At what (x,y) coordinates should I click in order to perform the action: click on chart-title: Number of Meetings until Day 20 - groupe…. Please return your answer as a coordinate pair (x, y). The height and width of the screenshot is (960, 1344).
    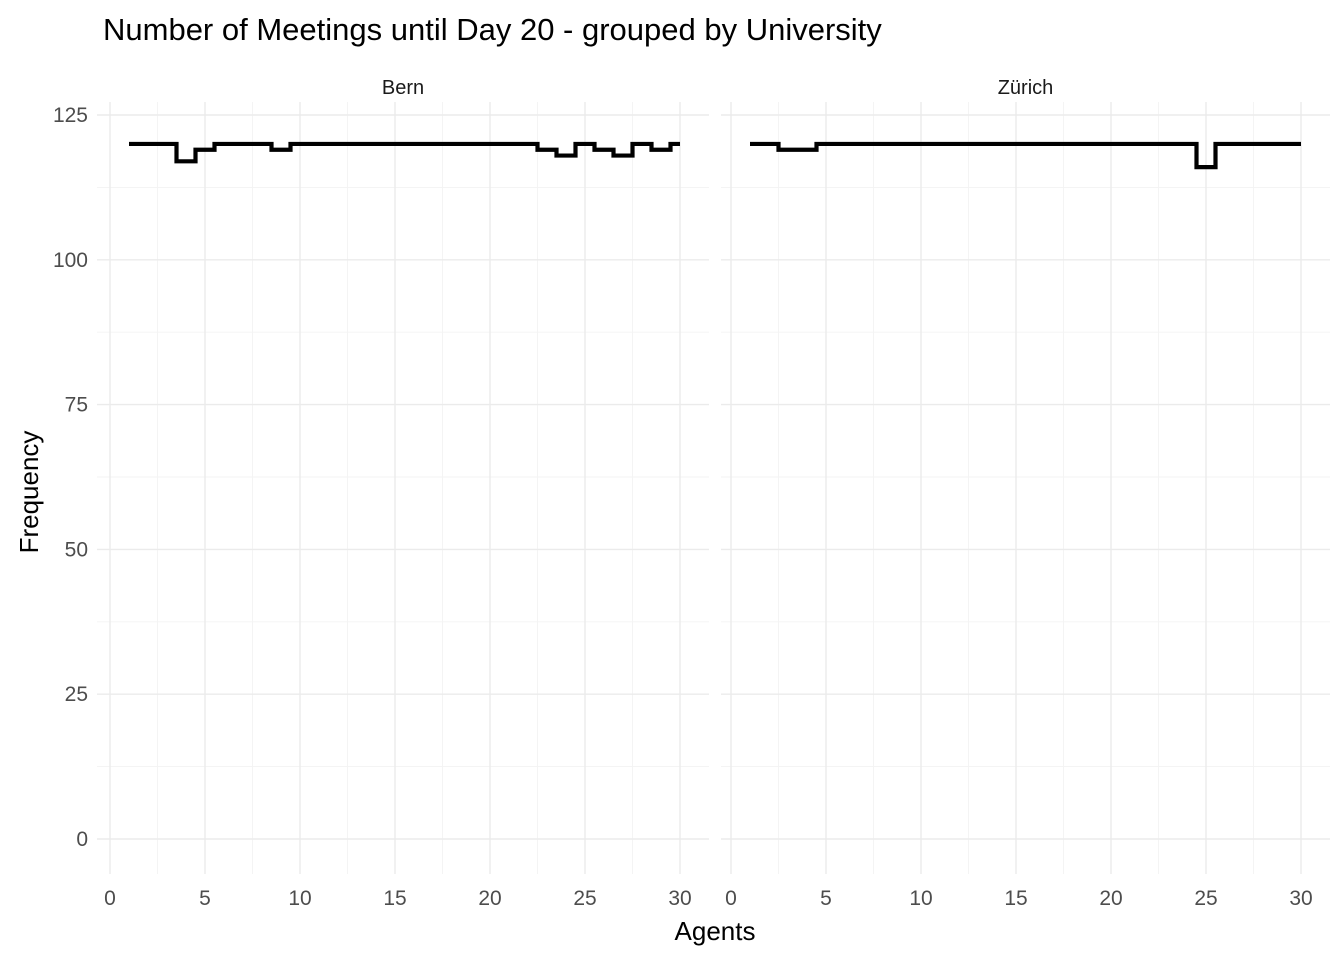
    Looking at the image, I should click on (492, 29).